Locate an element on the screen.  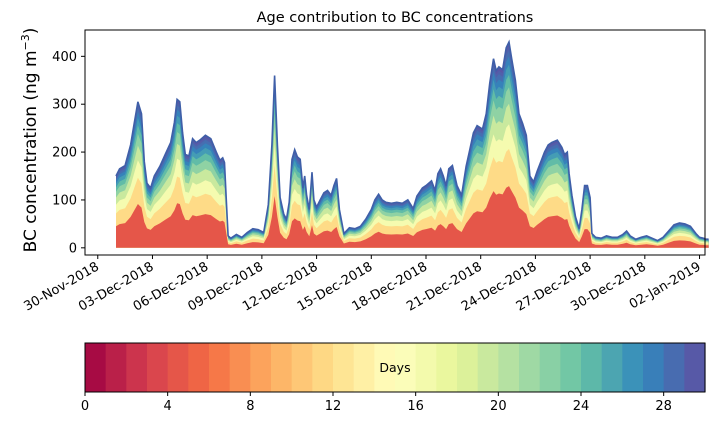
y-axis-label-sup: −3 is located at coordinates (25, 42).